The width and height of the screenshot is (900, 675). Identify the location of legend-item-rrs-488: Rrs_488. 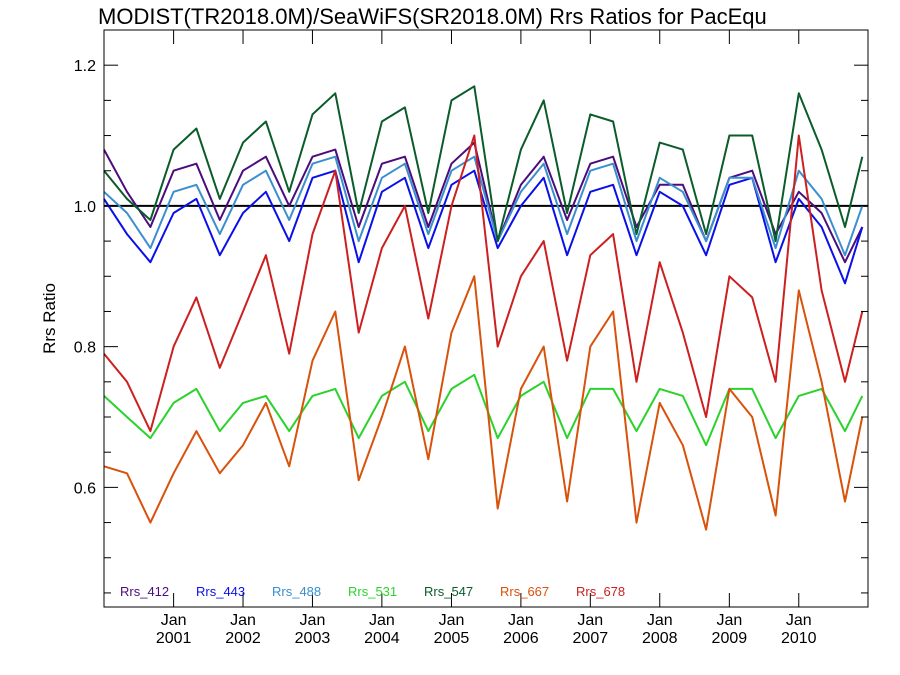
(296, 591).